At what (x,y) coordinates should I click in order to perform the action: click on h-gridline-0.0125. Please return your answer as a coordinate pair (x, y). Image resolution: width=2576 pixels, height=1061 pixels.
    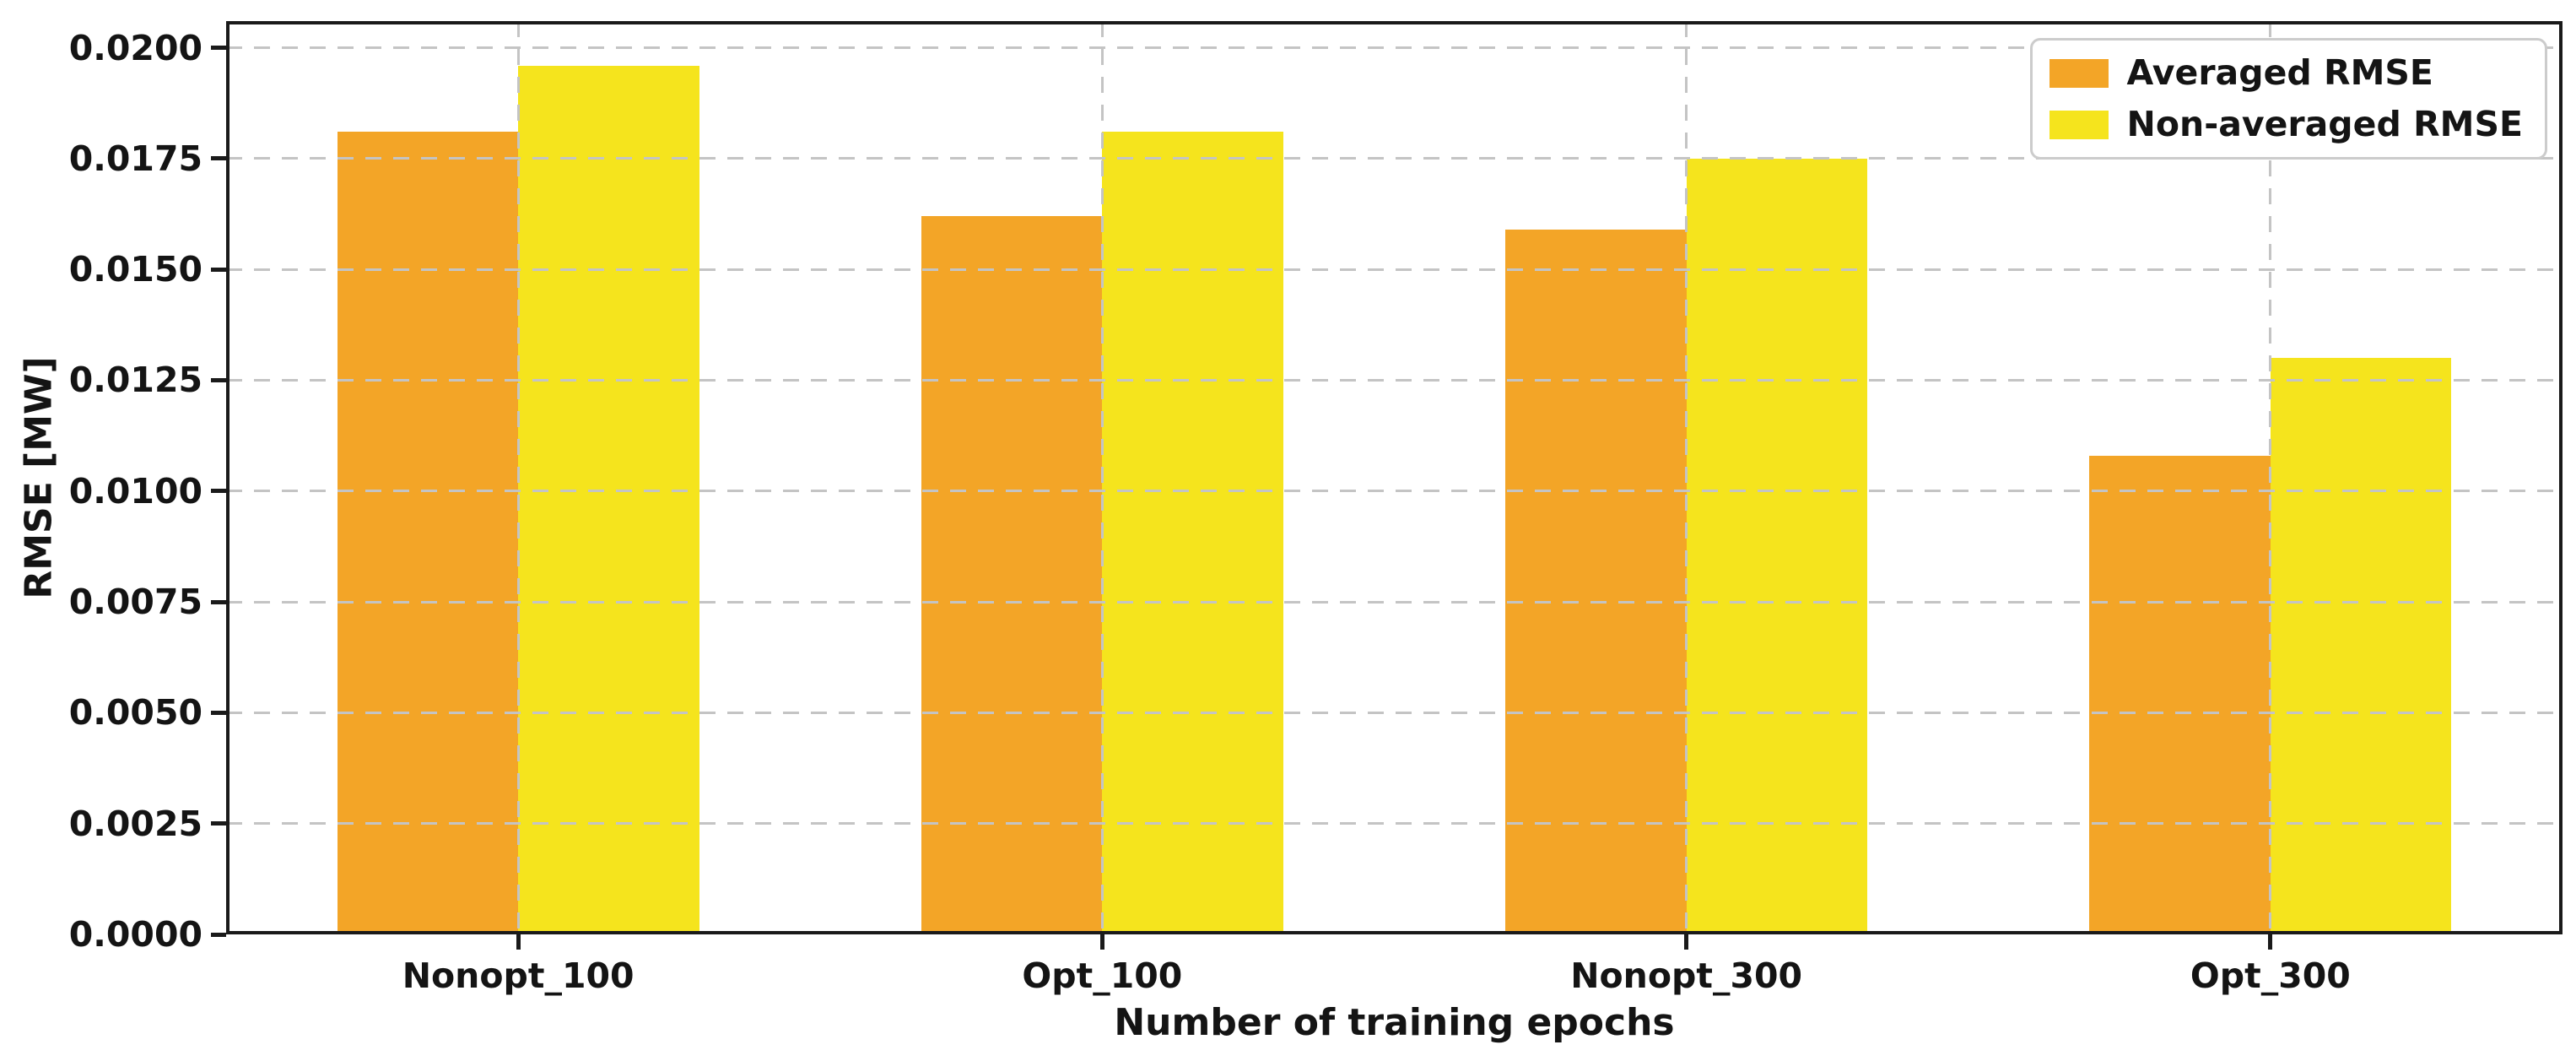
    Looking at the image, I should click on (1394, 380).